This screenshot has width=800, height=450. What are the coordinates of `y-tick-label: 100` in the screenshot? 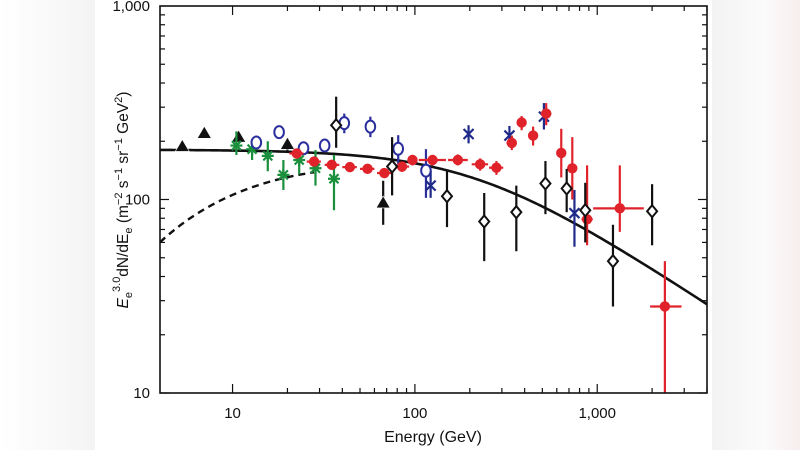 It's located at (137, 200).